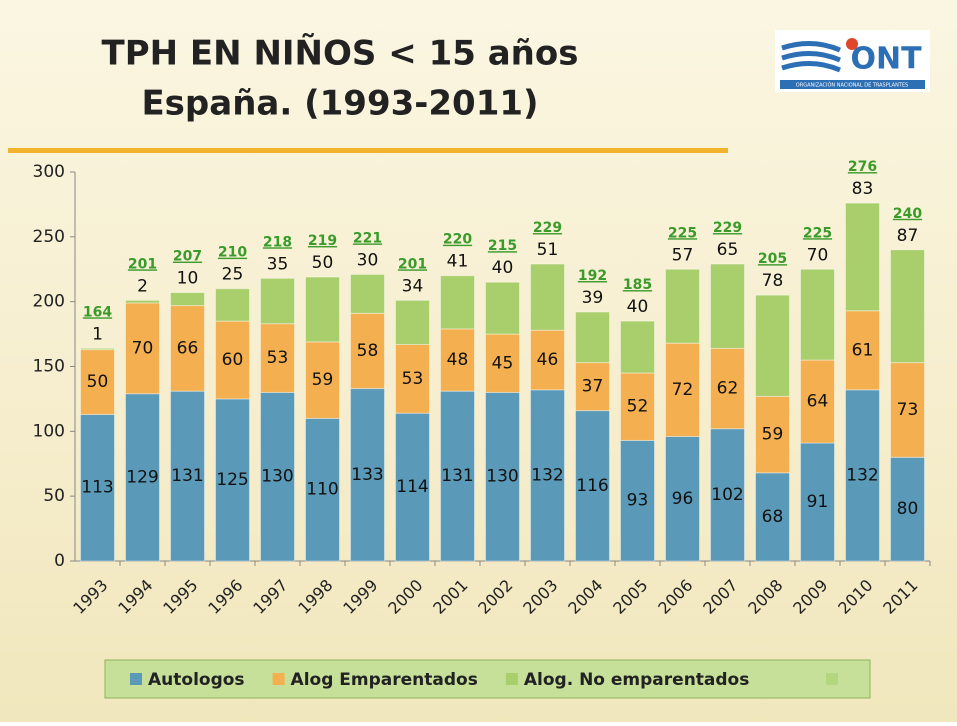 The image size is (957, 726). What do you see at coordinates (367, 238) in the screenshot?
I see `total-label: 221` at bounding box center [367, 238].